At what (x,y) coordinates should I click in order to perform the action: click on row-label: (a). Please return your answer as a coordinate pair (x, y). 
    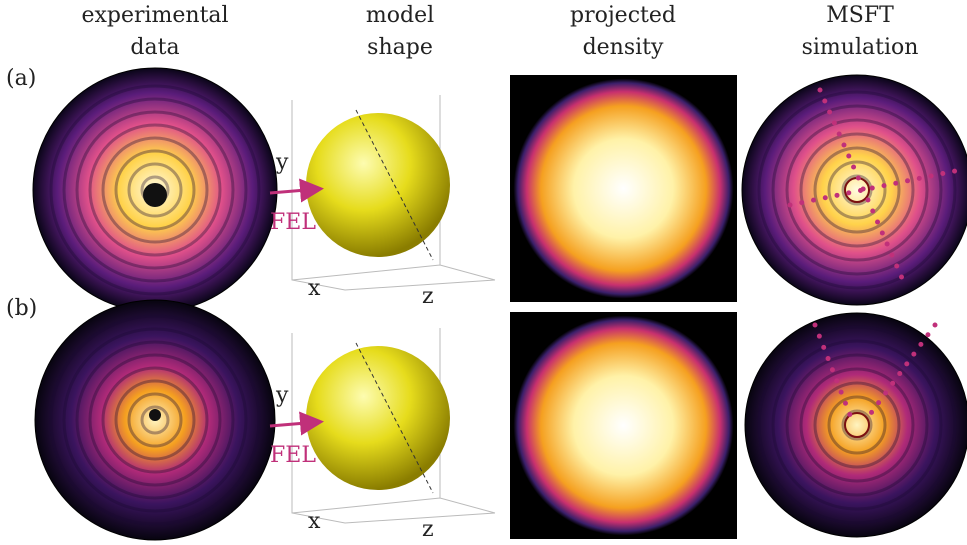
    Looking at the image, I should click on (21, 78).